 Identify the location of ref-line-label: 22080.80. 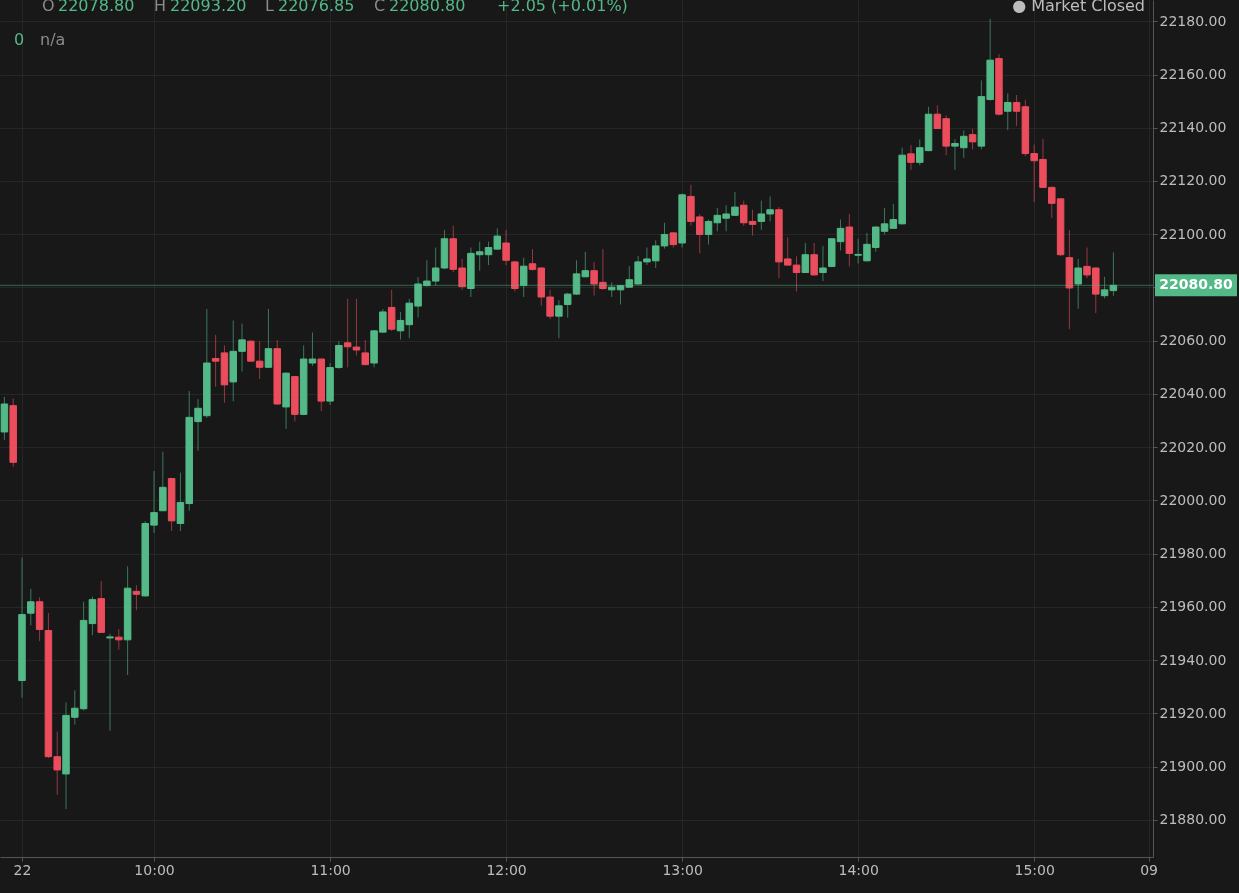
(1196, 284).